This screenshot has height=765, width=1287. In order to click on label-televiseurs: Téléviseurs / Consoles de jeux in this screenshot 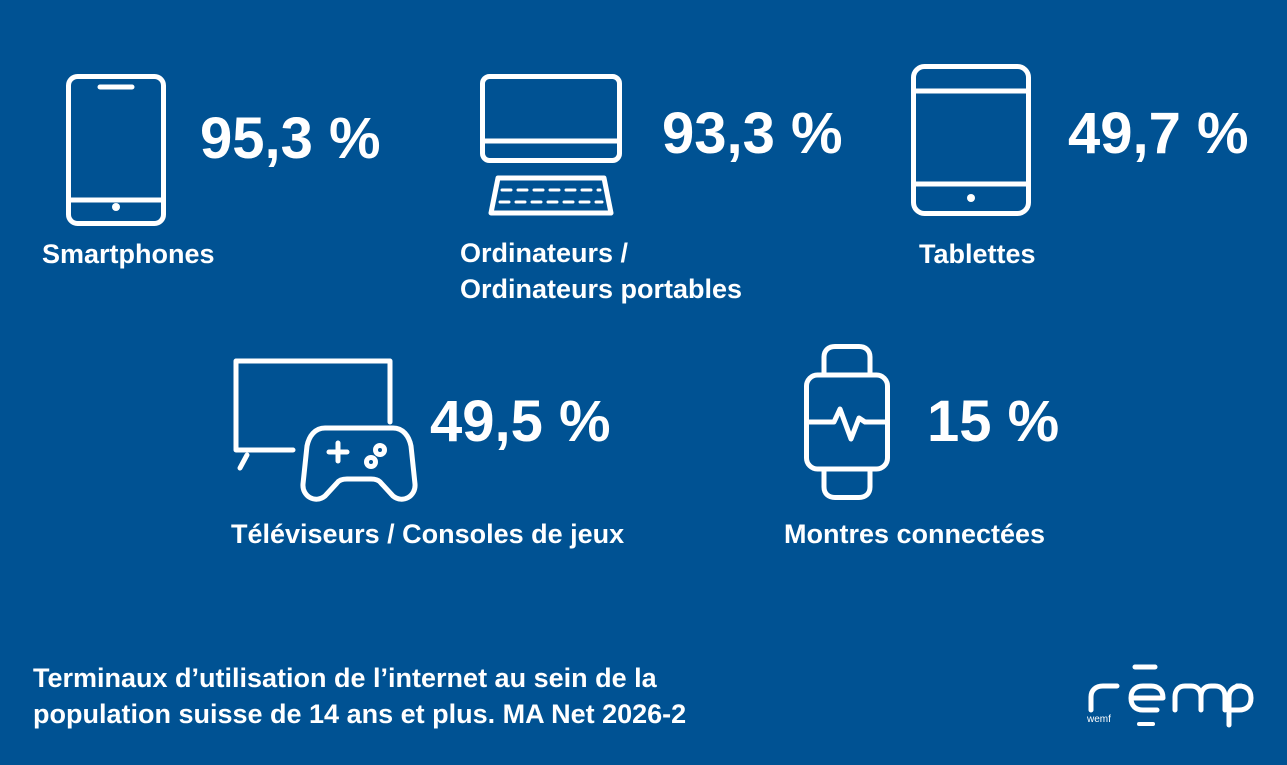, I will do `click(428, 534)`.